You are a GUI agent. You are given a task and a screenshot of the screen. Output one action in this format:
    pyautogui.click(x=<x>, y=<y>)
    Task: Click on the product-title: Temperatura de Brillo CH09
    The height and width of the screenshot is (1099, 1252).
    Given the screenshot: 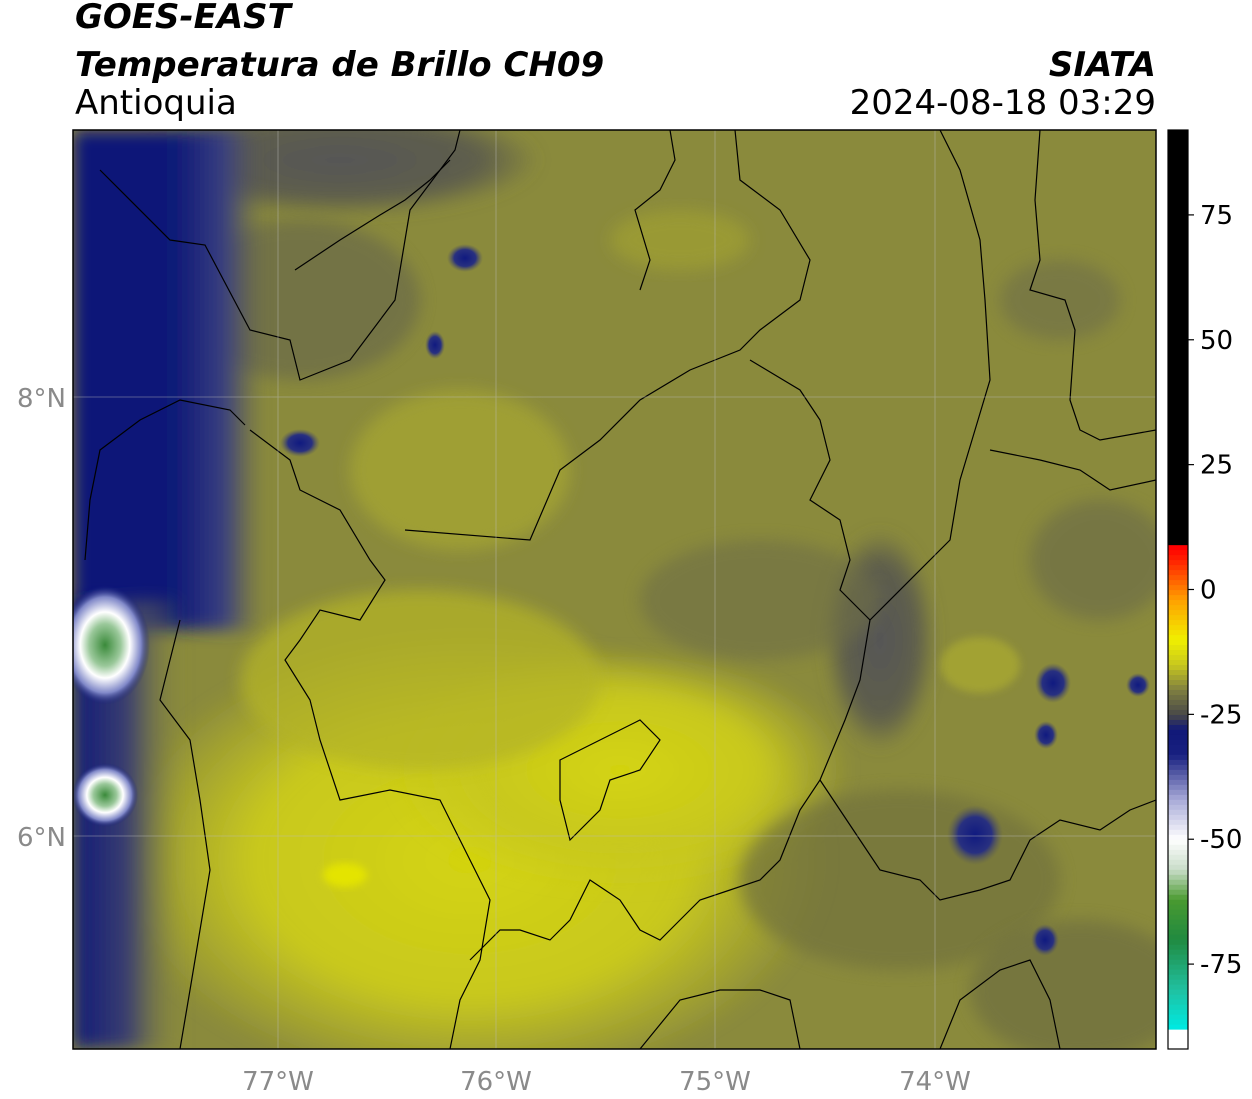 What is the action you would take?
    pyautogui.click(x=340, y=65)
    